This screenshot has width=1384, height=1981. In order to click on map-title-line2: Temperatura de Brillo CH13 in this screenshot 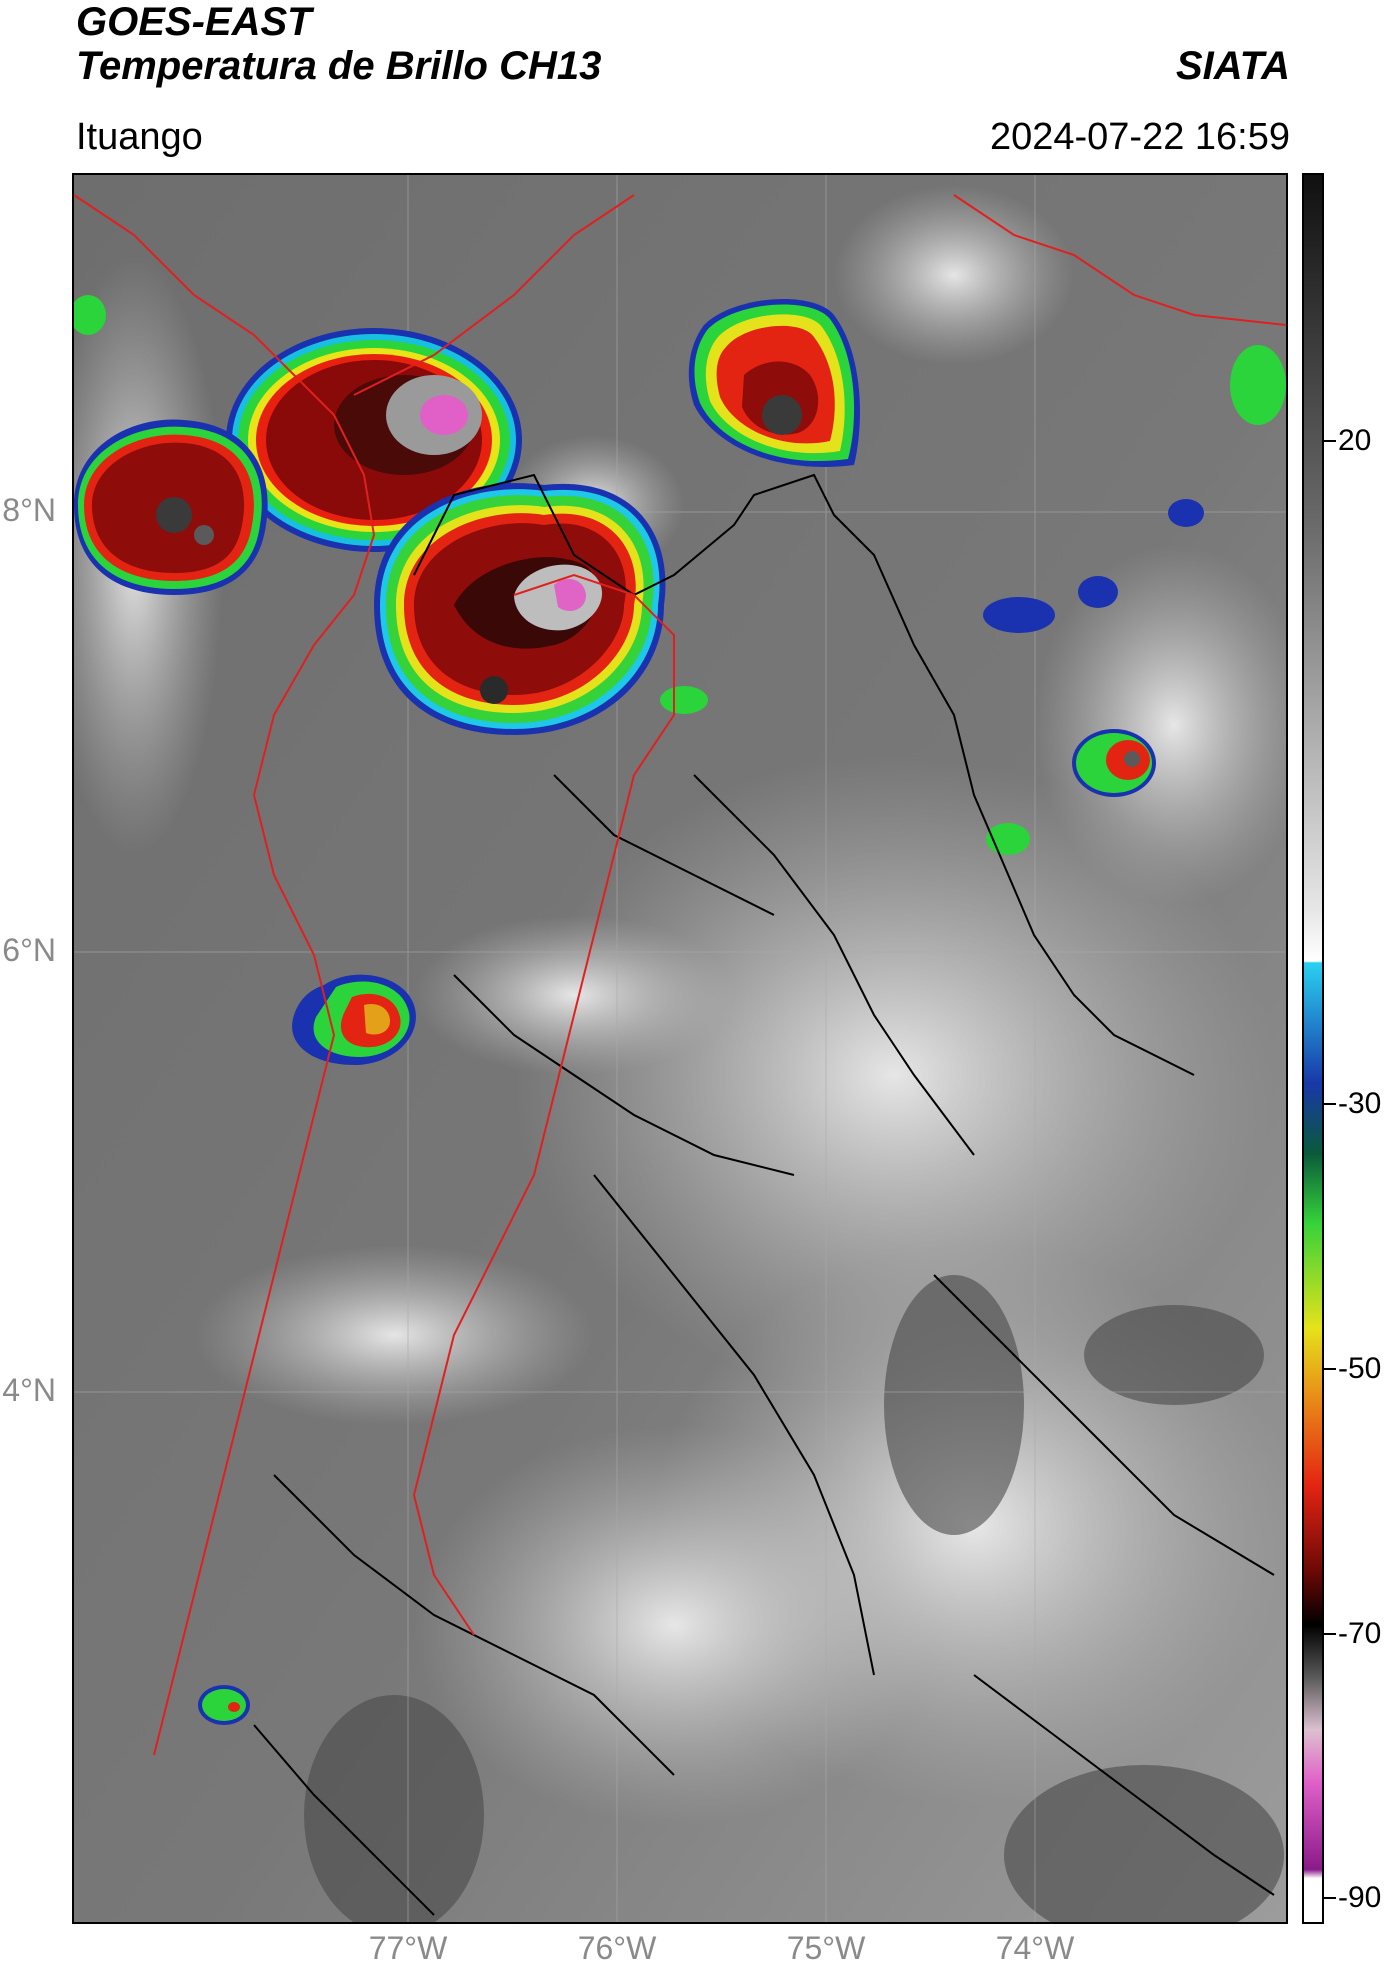, I will do `click(339, 66)`.